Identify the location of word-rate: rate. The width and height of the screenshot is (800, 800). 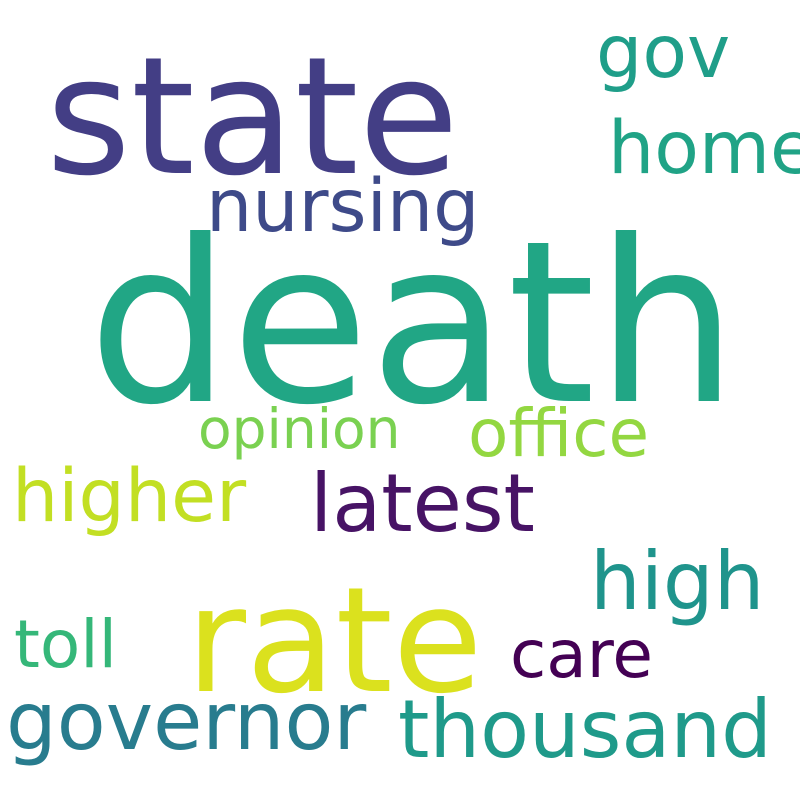
(334, 641).